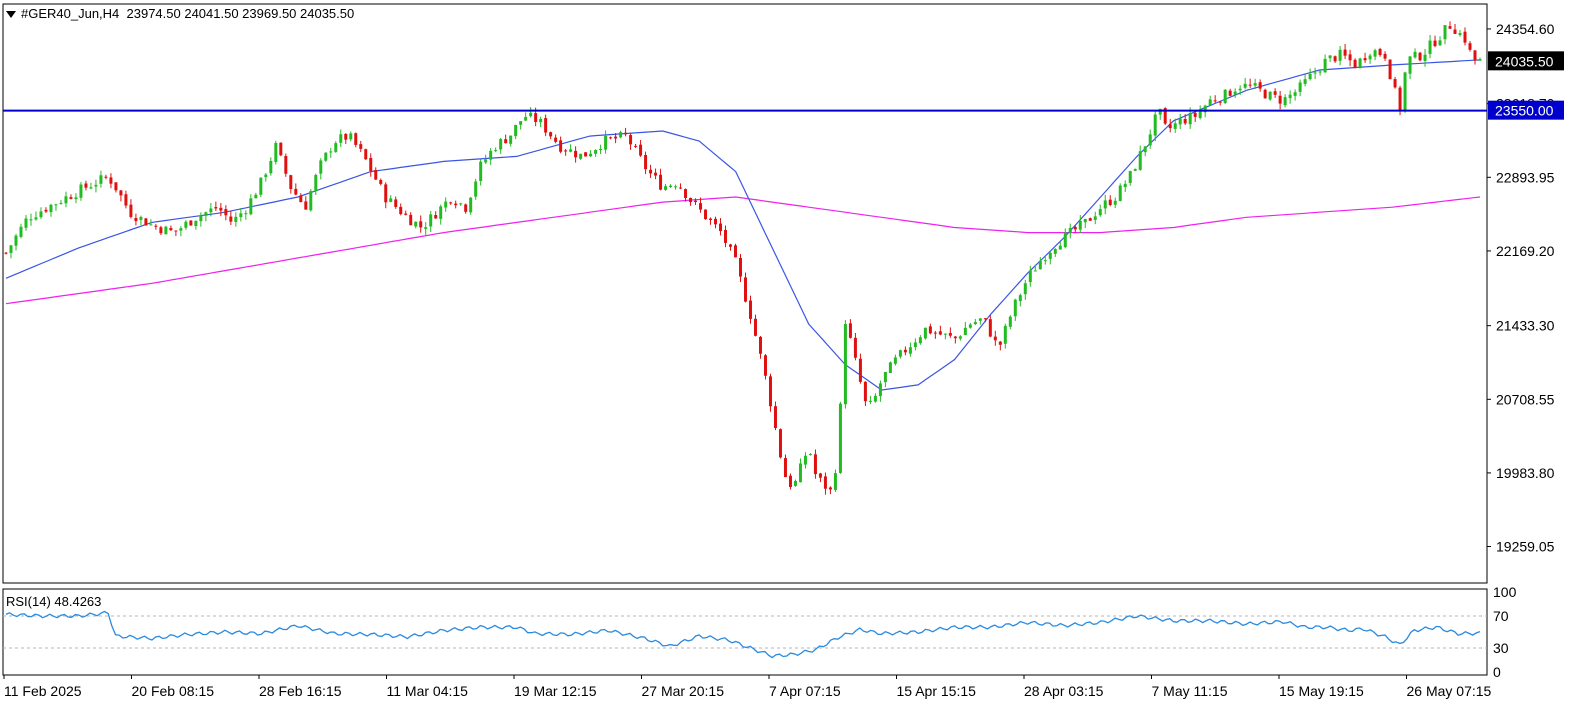 This screenshot has height=713, width=1582. What do you see at coordinates (1501, 616) in the screenshot?
I see `rsi-y-tick-label: 70` at bounding box center [1501, 616].